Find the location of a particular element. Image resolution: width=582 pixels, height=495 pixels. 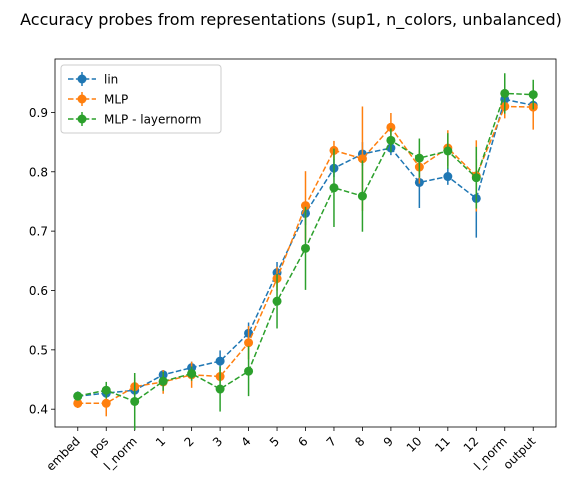

x-tick-label: output is located at coordinates (519, 453).